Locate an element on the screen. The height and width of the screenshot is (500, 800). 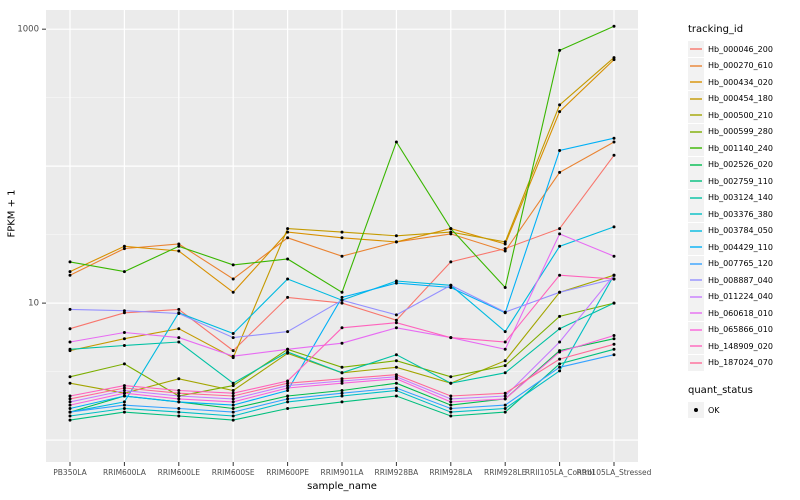
legend-item: Hb_008887_040 is located at coordinates (743, 280).